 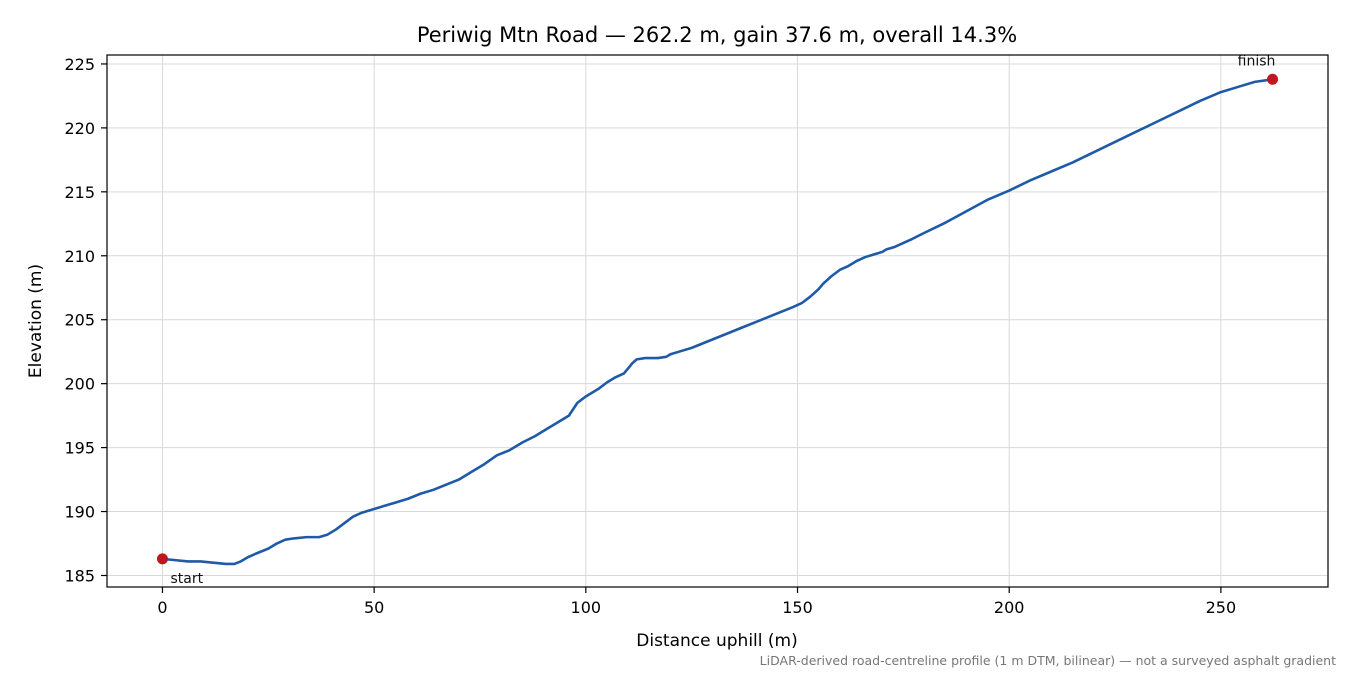 What do you see at coordinates (79, 448) in the screenshot?
I see `y-tick-label: 195` at bounding box center [79, 448].